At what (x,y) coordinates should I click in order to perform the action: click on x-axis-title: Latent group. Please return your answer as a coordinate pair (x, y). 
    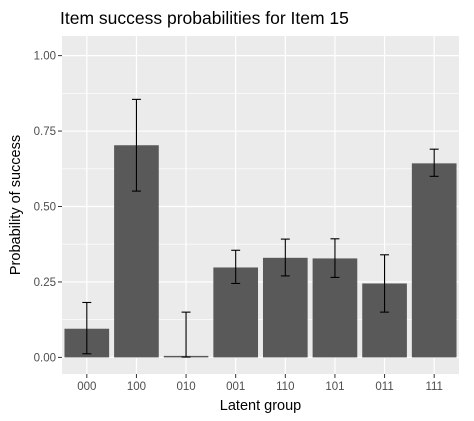
    Looking at the image, I should click on (260, 406).